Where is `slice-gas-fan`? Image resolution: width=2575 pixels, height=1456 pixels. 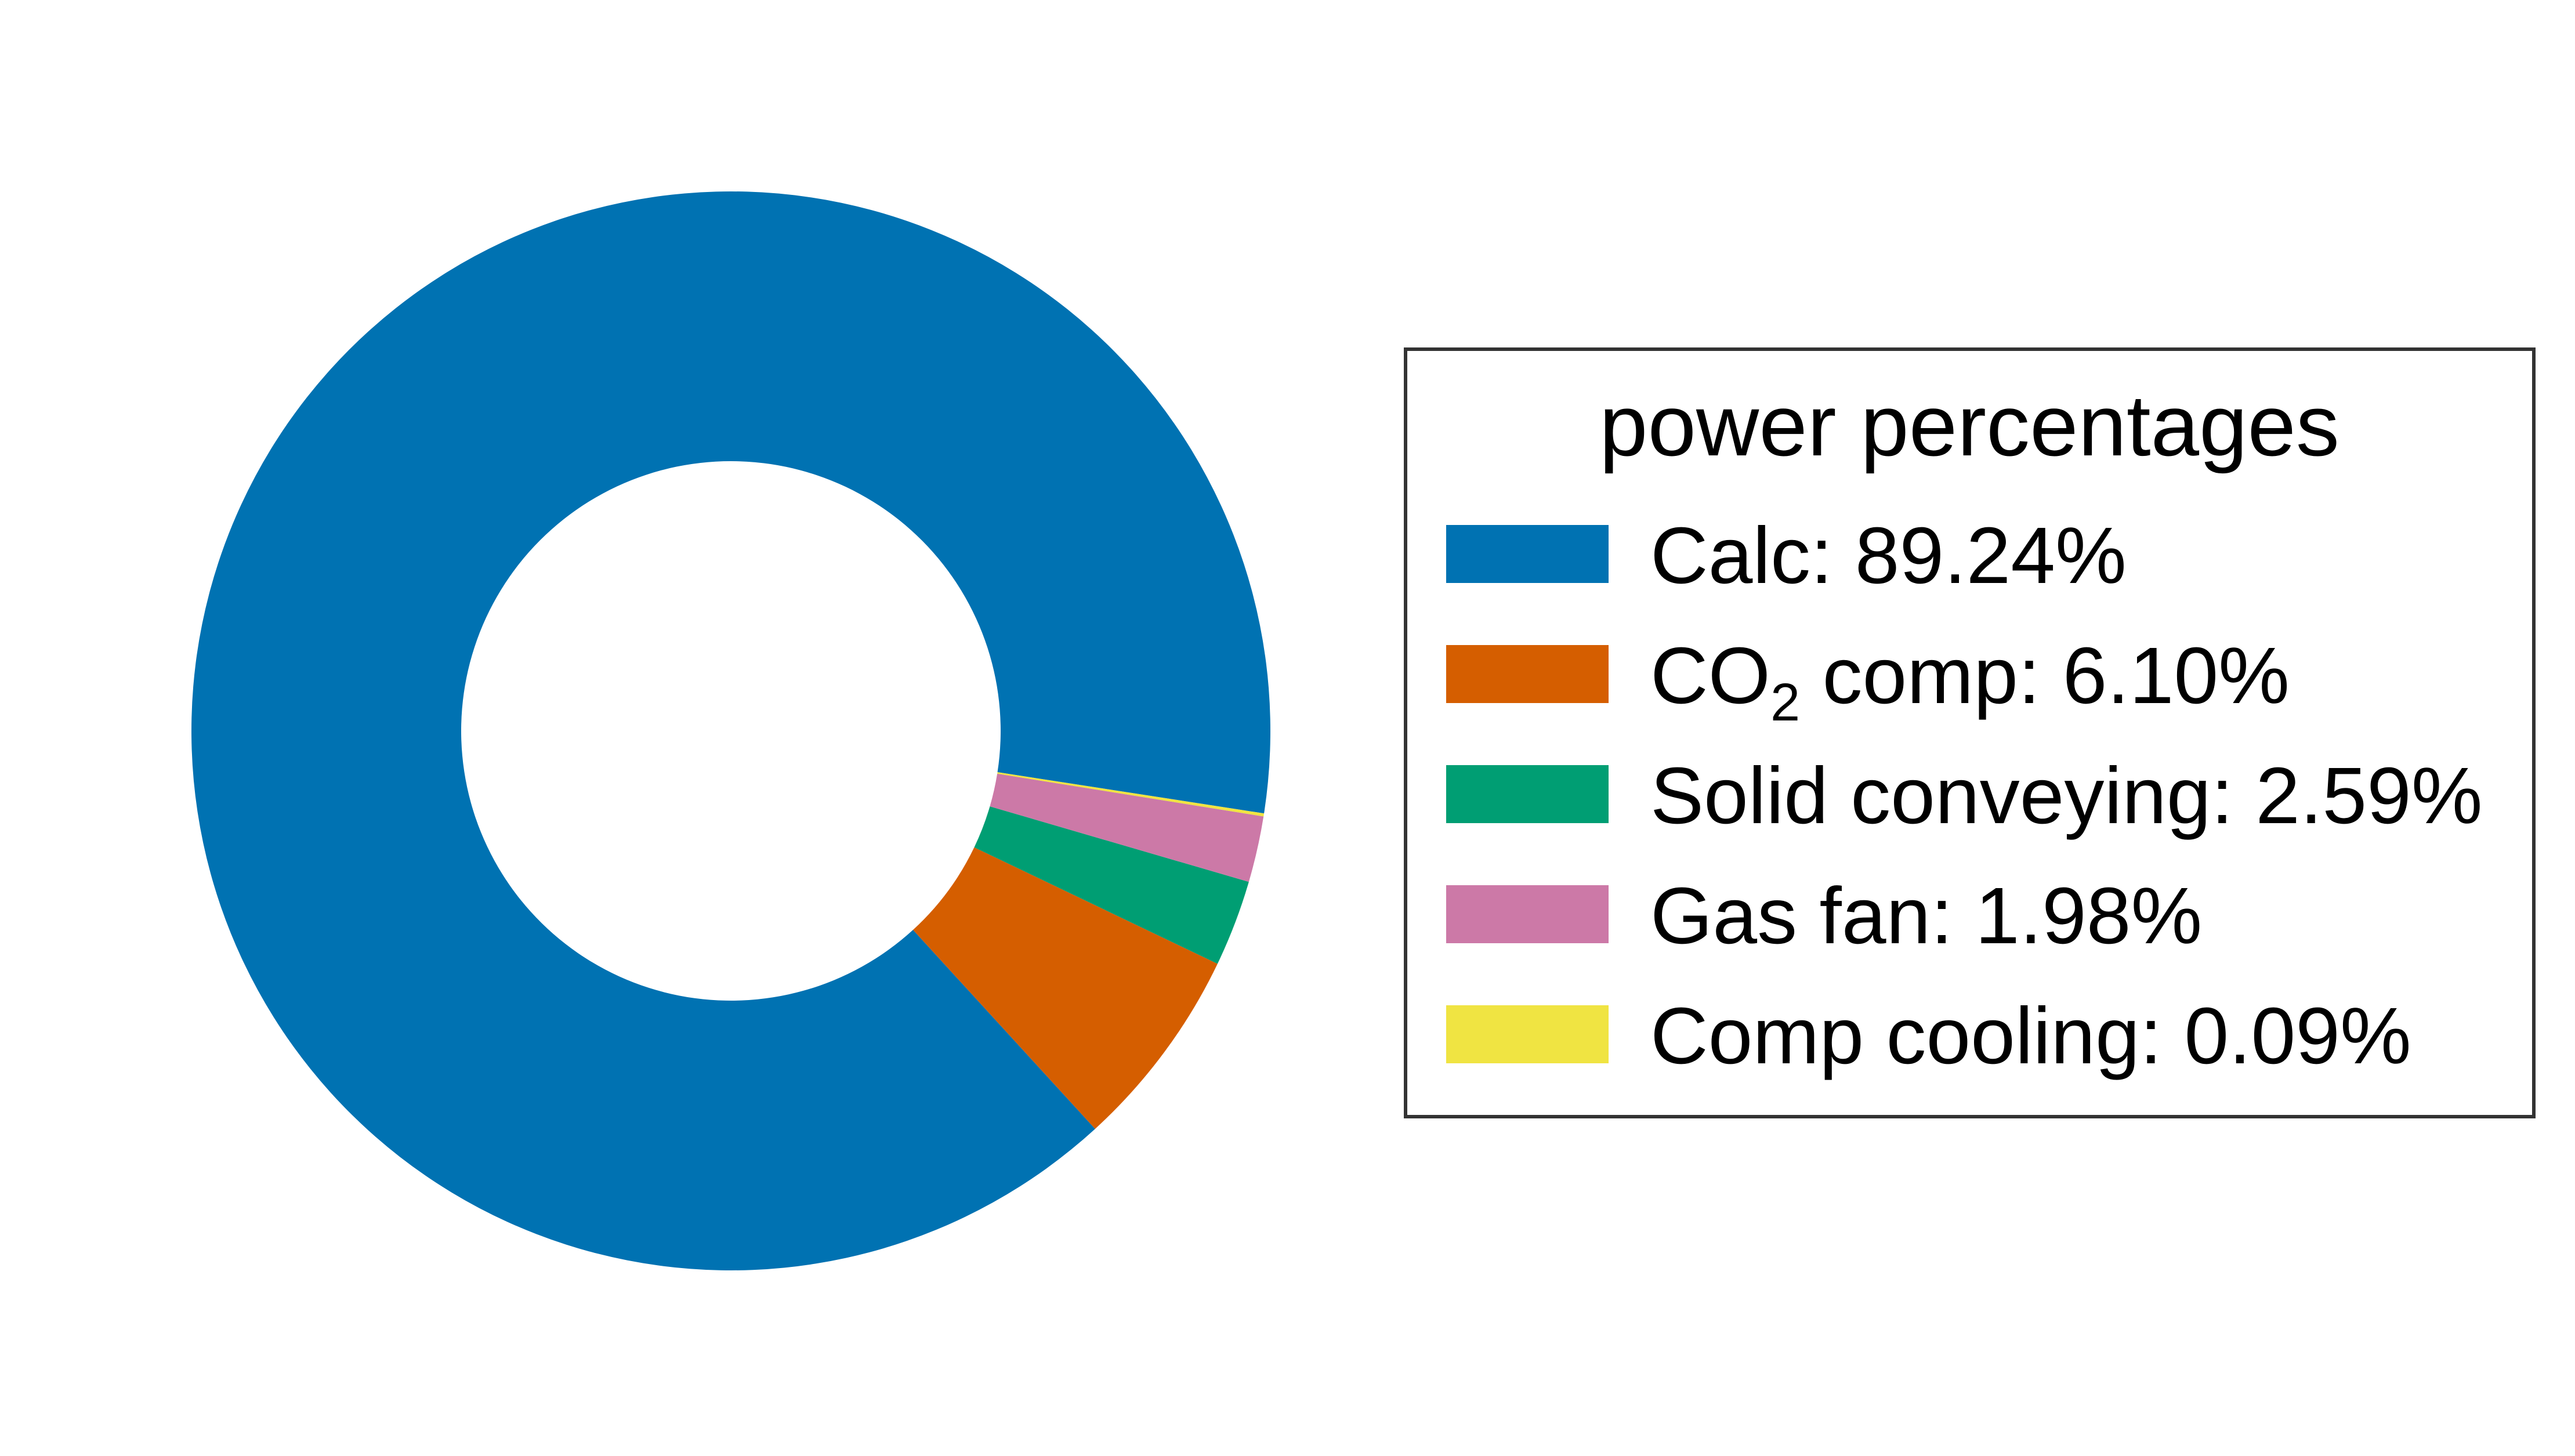
slice-gas-fan is located at coordinates (1127, 827).